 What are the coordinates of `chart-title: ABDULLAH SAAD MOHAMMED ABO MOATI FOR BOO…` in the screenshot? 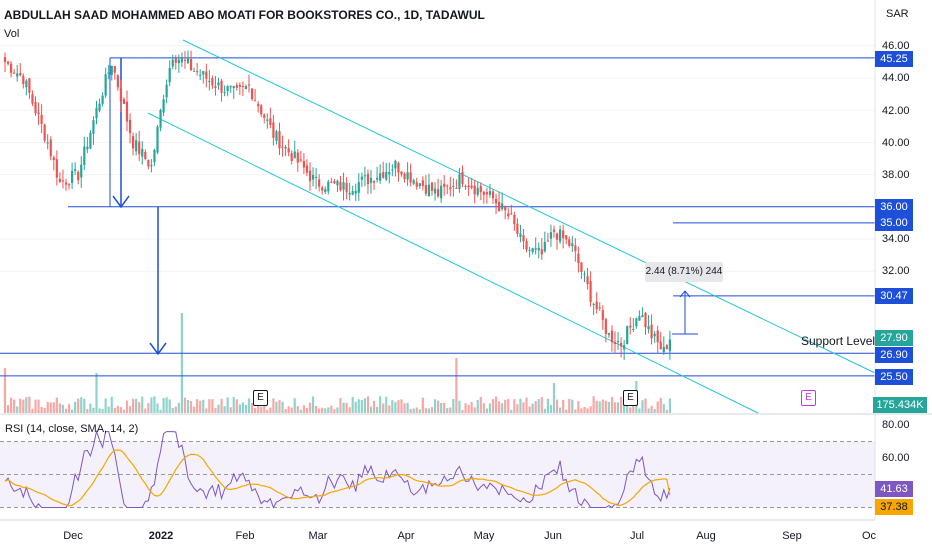 It's located at (244, 15).